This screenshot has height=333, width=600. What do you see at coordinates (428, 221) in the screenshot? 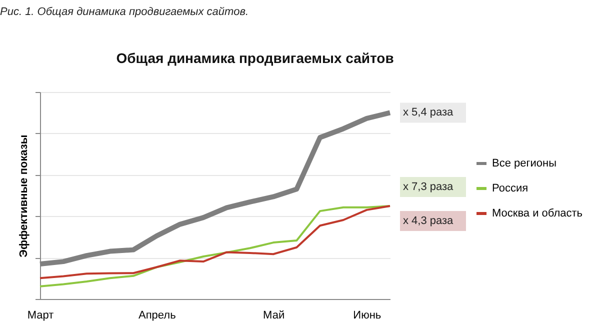
I see `text: x 4,3 раза` at bounding box center [428, 221].